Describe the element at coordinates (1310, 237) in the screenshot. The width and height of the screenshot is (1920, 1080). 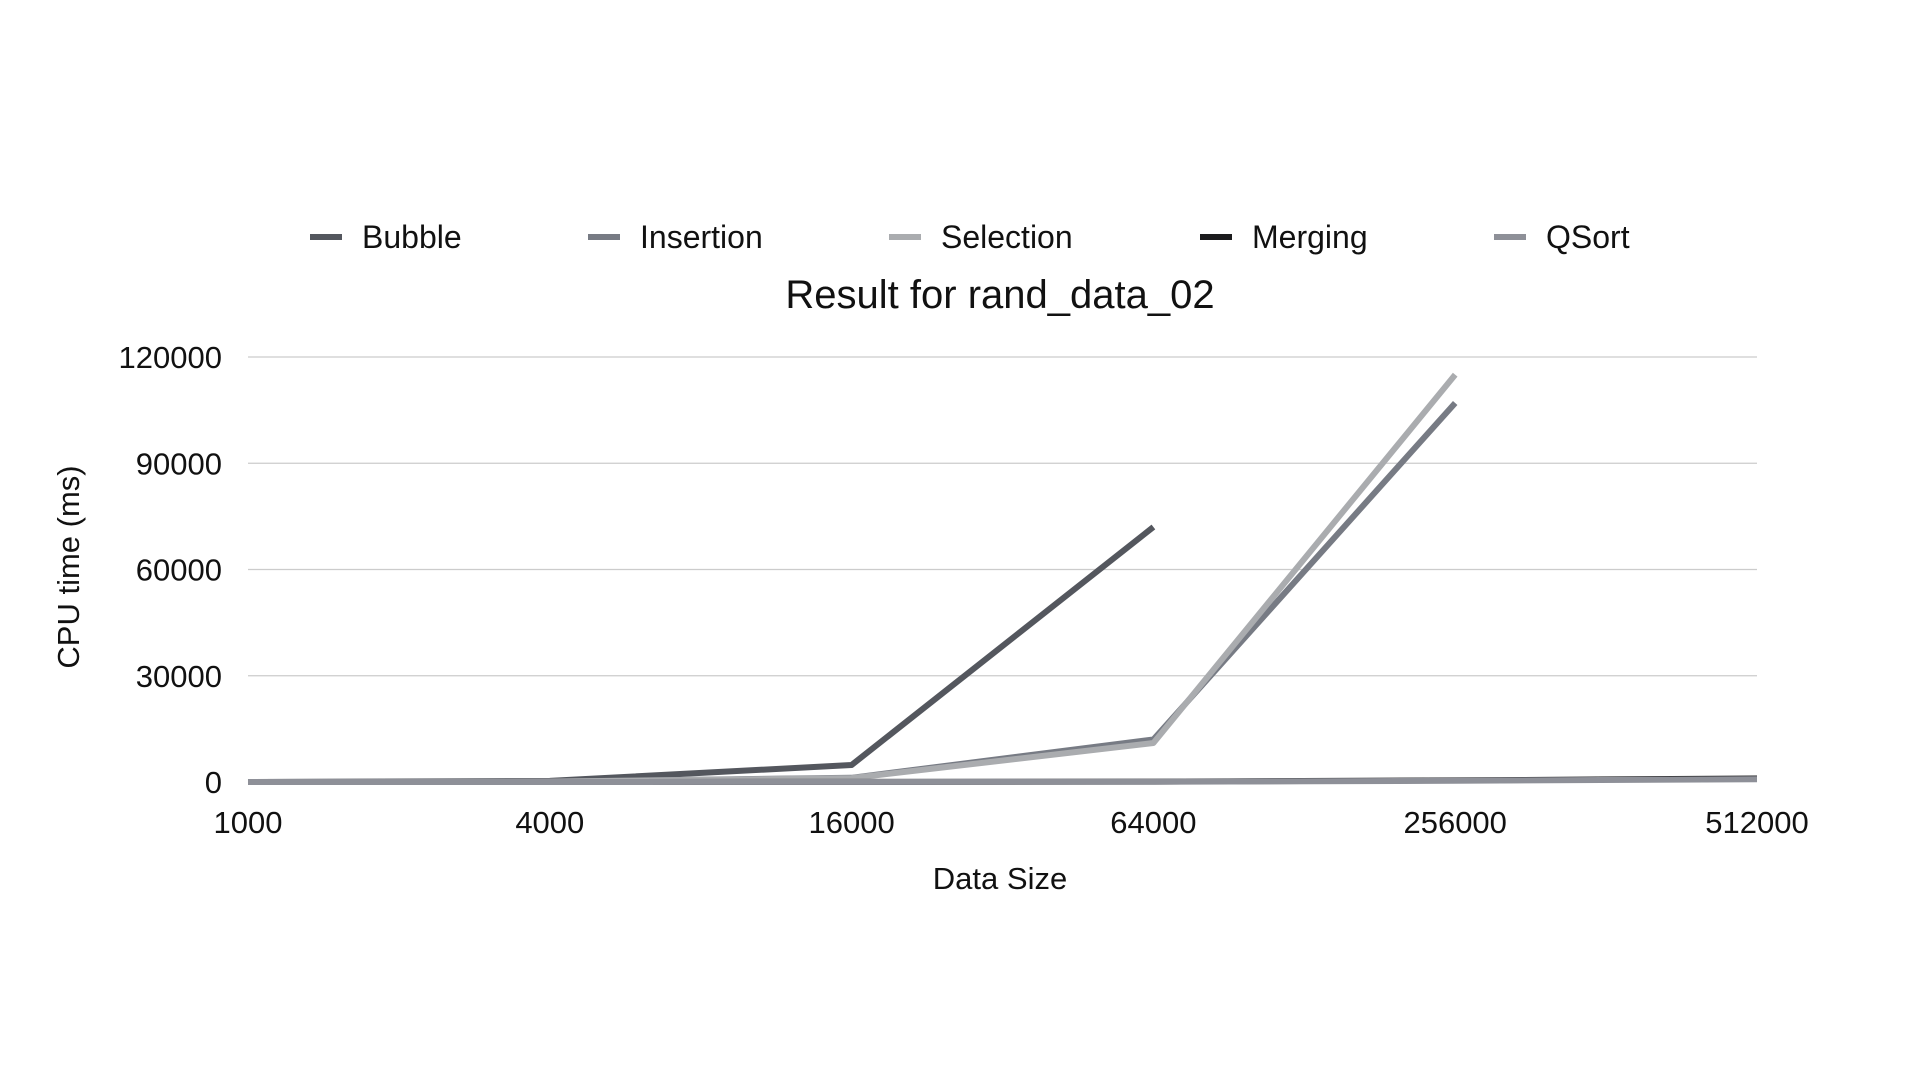
I see `legend-label: Merging` at that location.